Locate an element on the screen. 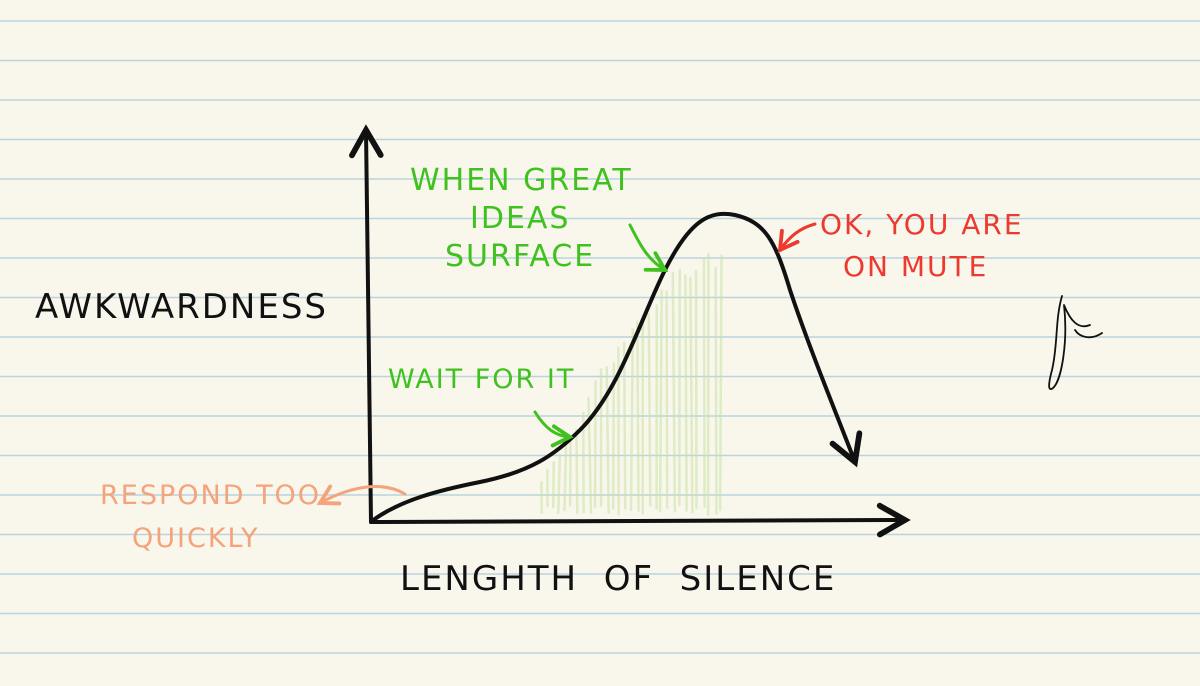 Image resolution: width=1200 pixels, height=686 pixels. annotation-text: QUICKLY is located at coordinates (195, 538).